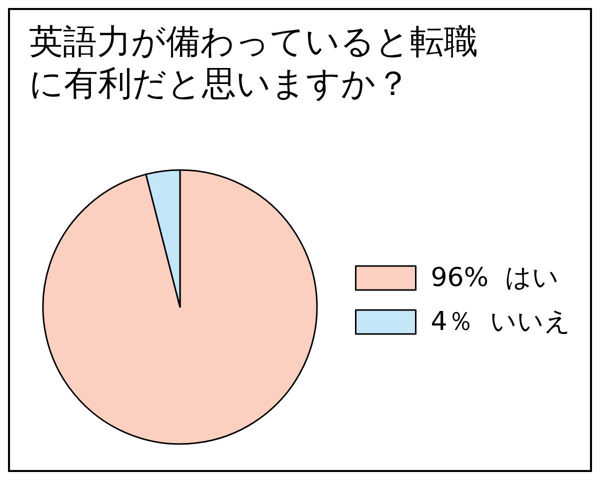 The image size is (600, 480). What do you see at coordinates (495, 278) in the screenshot?
I see `legend-label: 96% はい` at bounding box center [495, 278].